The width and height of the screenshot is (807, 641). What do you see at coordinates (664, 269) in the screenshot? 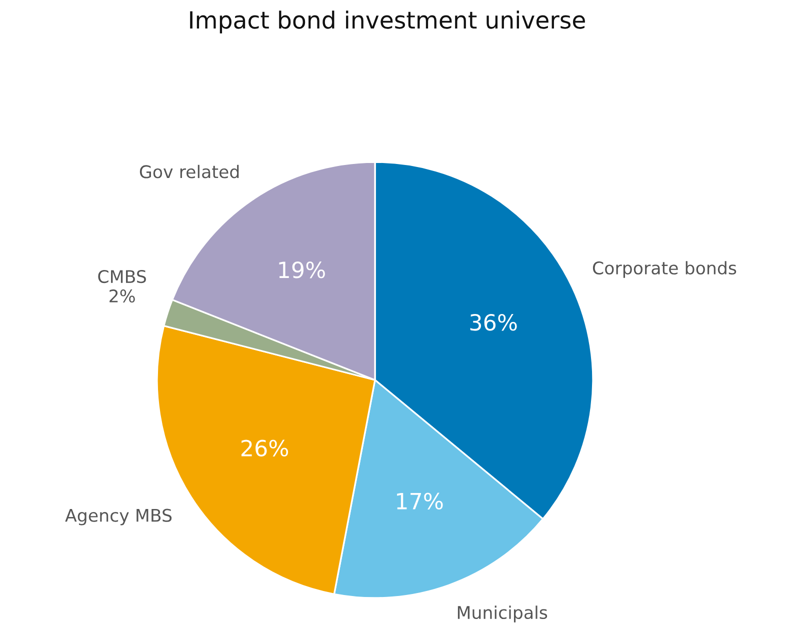
I see `slice-label: Corporate bonds` at bounding box center [664, 269].